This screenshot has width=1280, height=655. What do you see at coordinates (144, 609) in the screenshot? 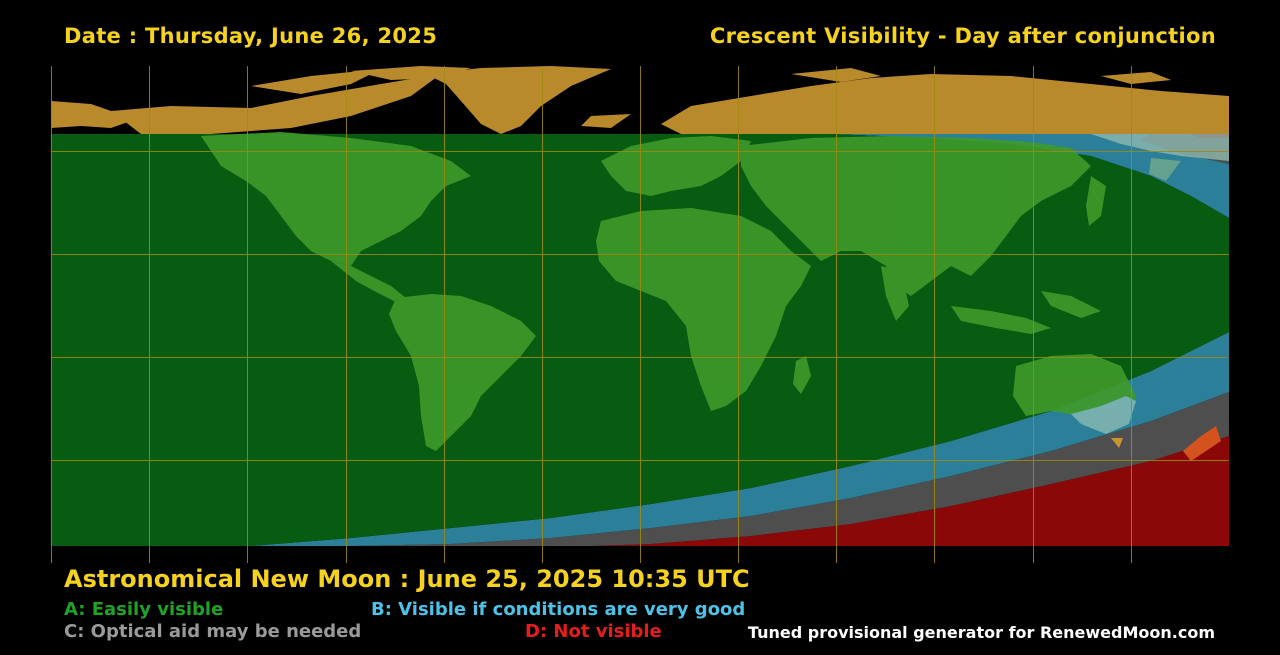
I see `legend-a: A: Easily visible` at bounding box center [144, 609].